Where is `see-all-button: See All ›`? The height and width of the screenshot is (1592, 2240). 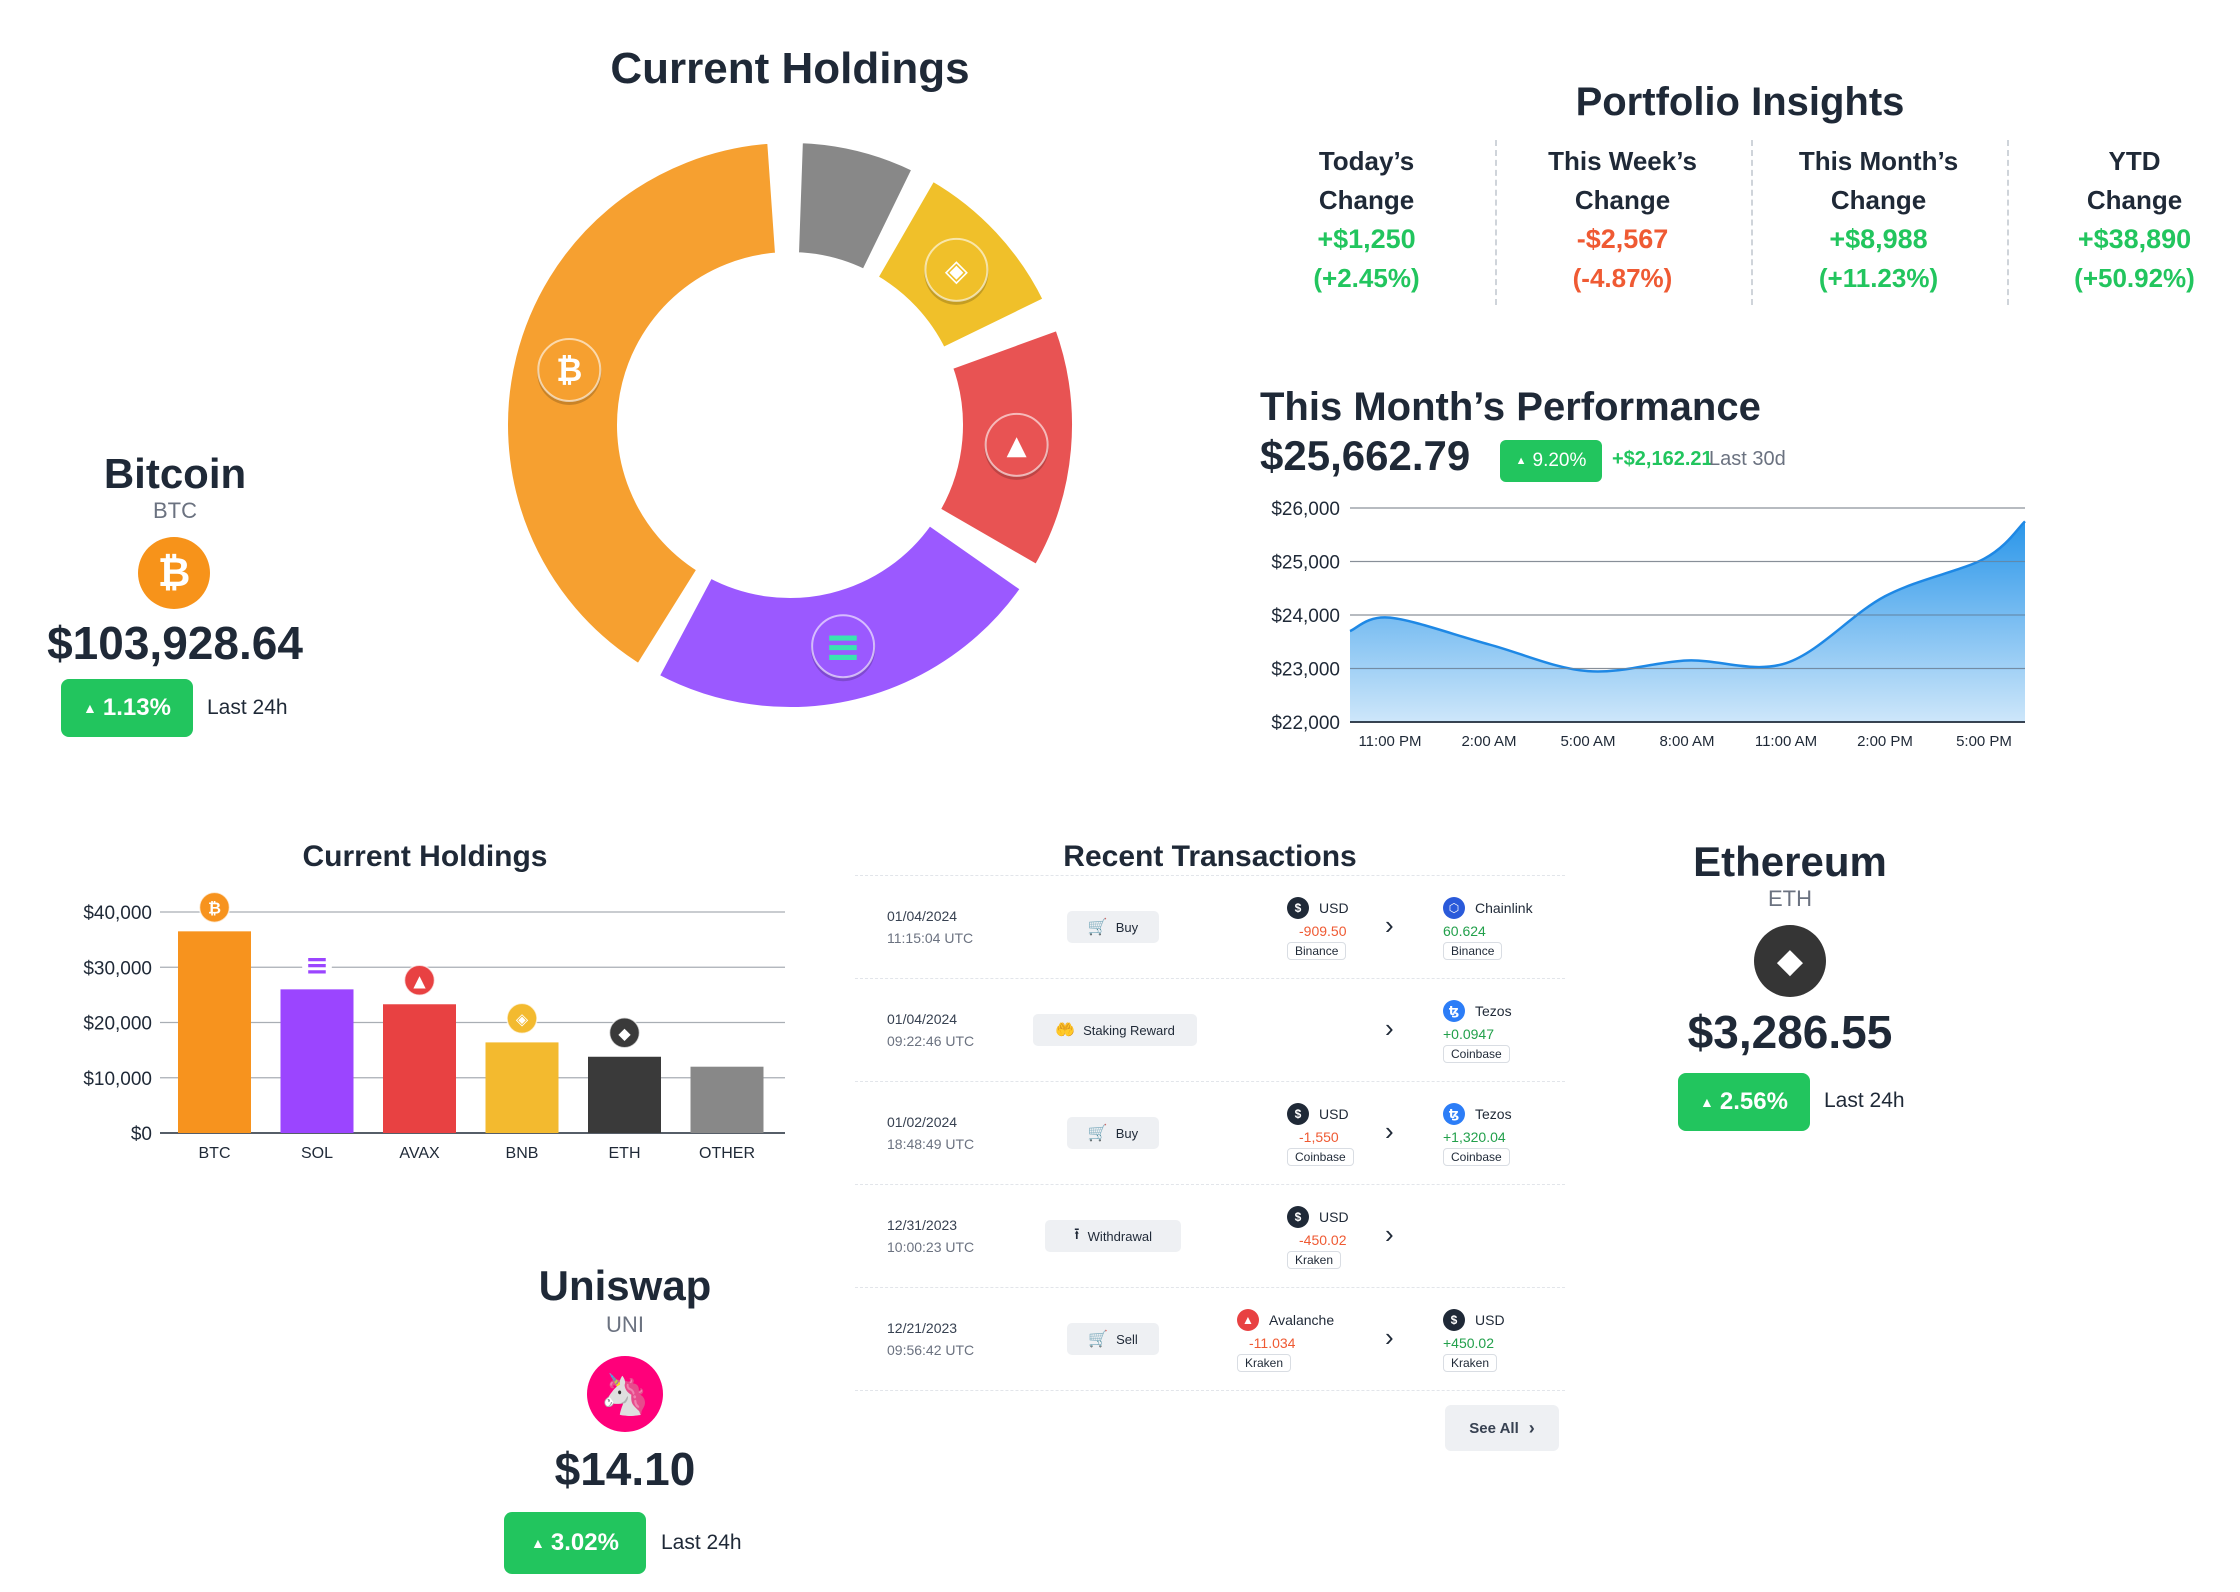 see-all-button: See All › is located at coordinates (1502, 1428).